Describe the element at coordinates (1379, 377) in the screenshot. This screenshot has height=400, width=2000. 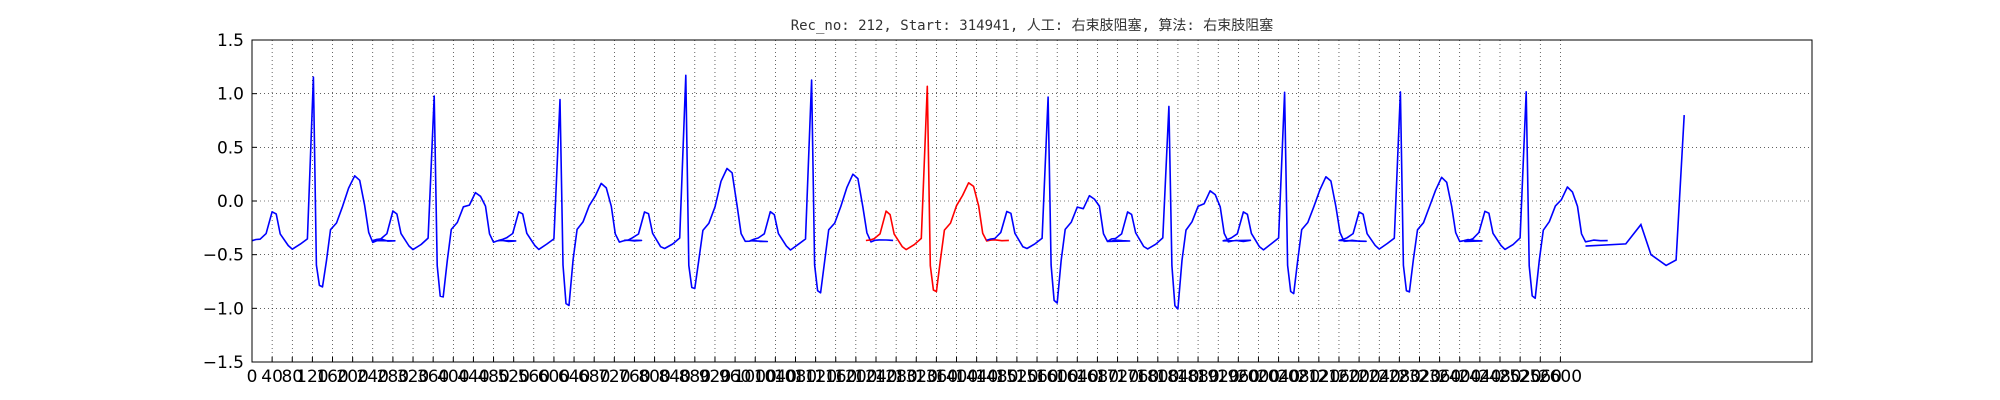
I see `x-tick-label: 2240` at that location.